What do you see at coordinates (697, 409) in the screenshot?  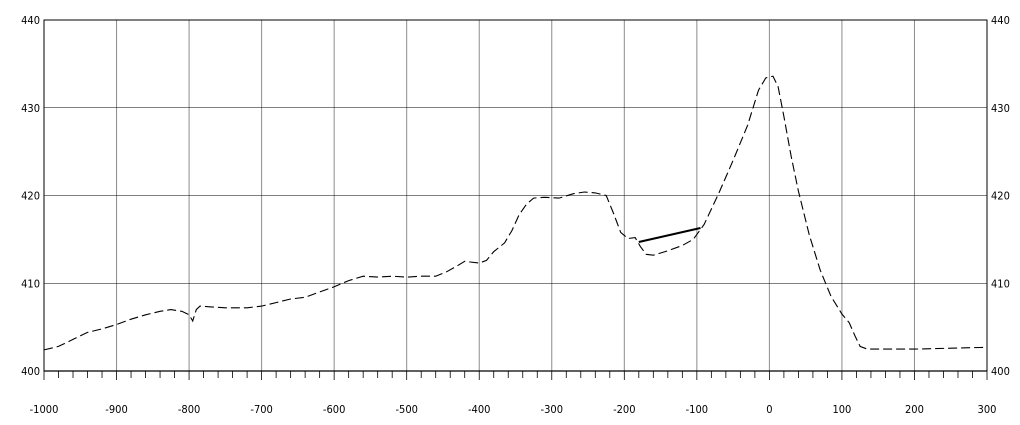 I see `x-tick-label: -100` at bounding box center [697, 409].